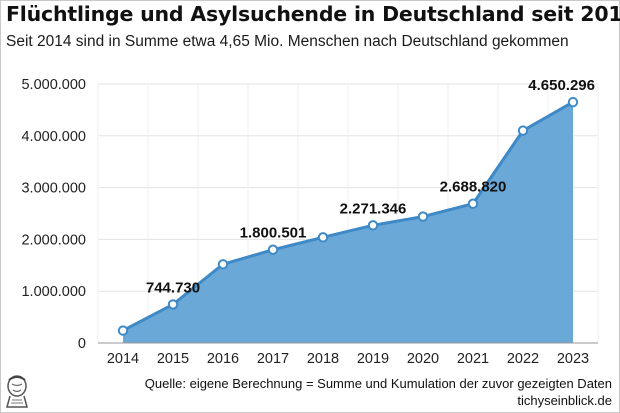 Image resolution: width=620 pixels, height=413 pixels. I want to click on y-tick-label: 0, so click(82, 344).